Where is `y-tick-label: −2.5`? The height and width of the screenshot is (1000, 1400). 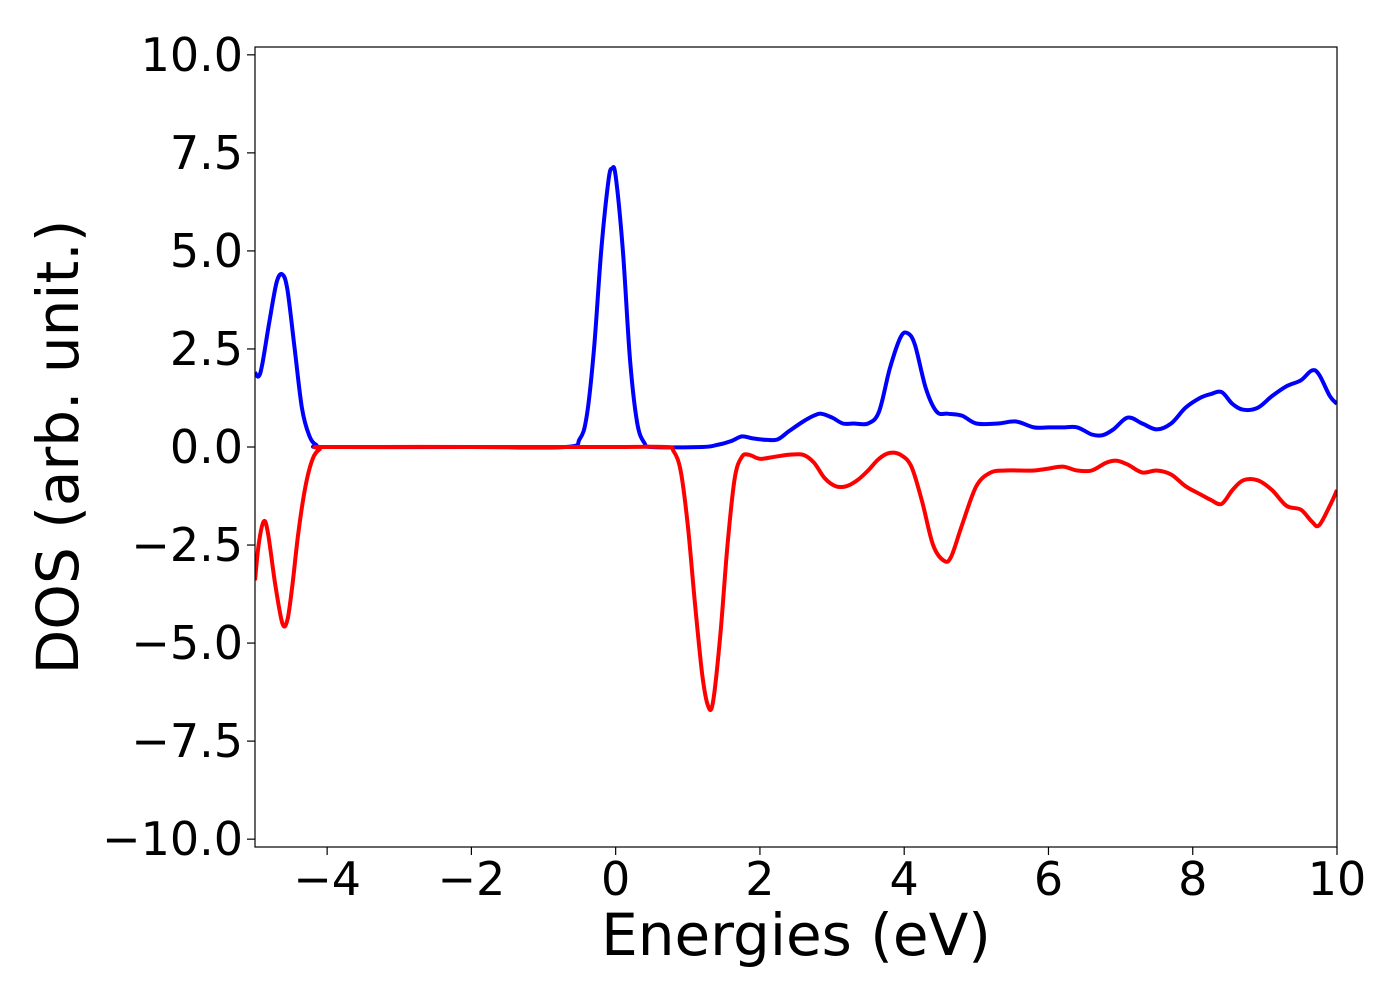
y-tick-label: −2.5 is located at coordinates (187, 545).